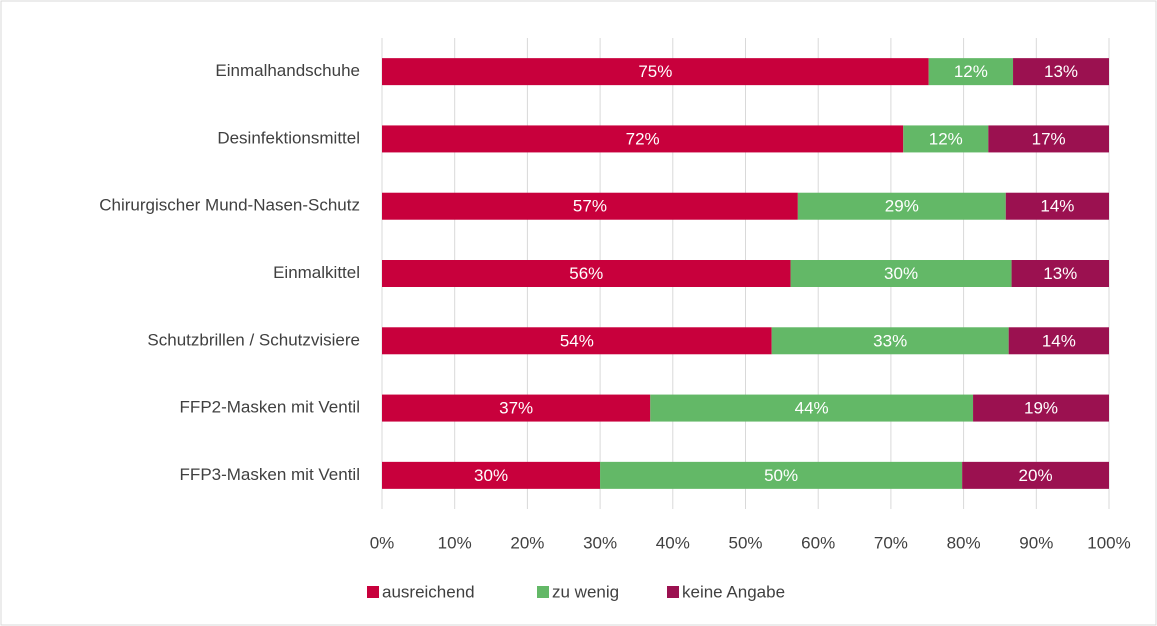 Image resolution: width=1157 pixels, height=626 pixels. What do you see at coordinates (382, 542) in the screenshot?
I see `x-tick-label: 0%` at bounding box center [382, 542].